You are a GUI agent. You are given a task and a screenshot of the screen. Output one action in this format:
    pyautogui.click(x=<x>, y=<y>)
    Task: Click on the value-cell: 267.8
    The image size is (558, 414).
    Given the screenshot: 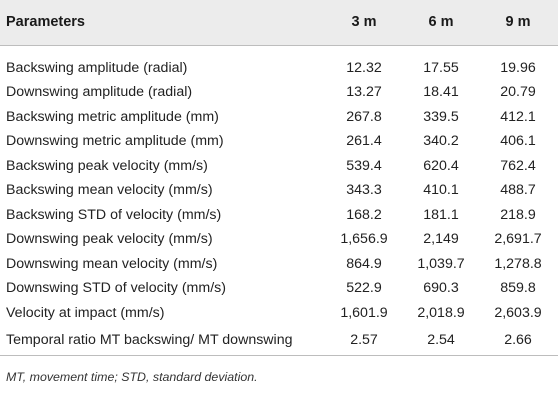 What is the action you would take?
    pyautogui.click(x=364, y=116)
    